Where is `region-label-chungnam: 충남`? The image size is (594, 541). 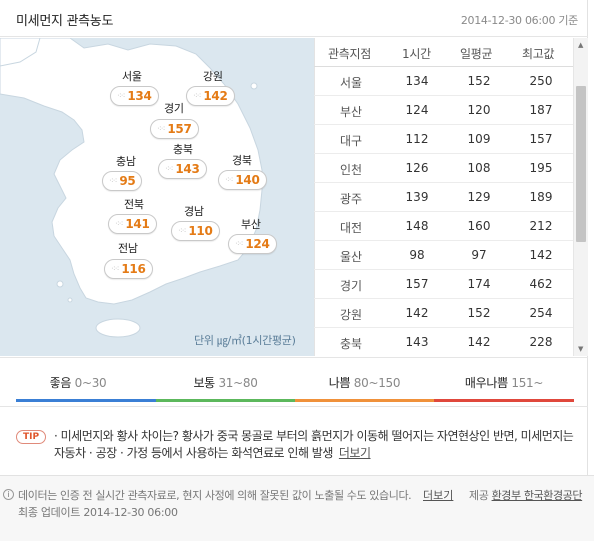 region-label-chungnam: 충남 is located at coordinates (126, 161).